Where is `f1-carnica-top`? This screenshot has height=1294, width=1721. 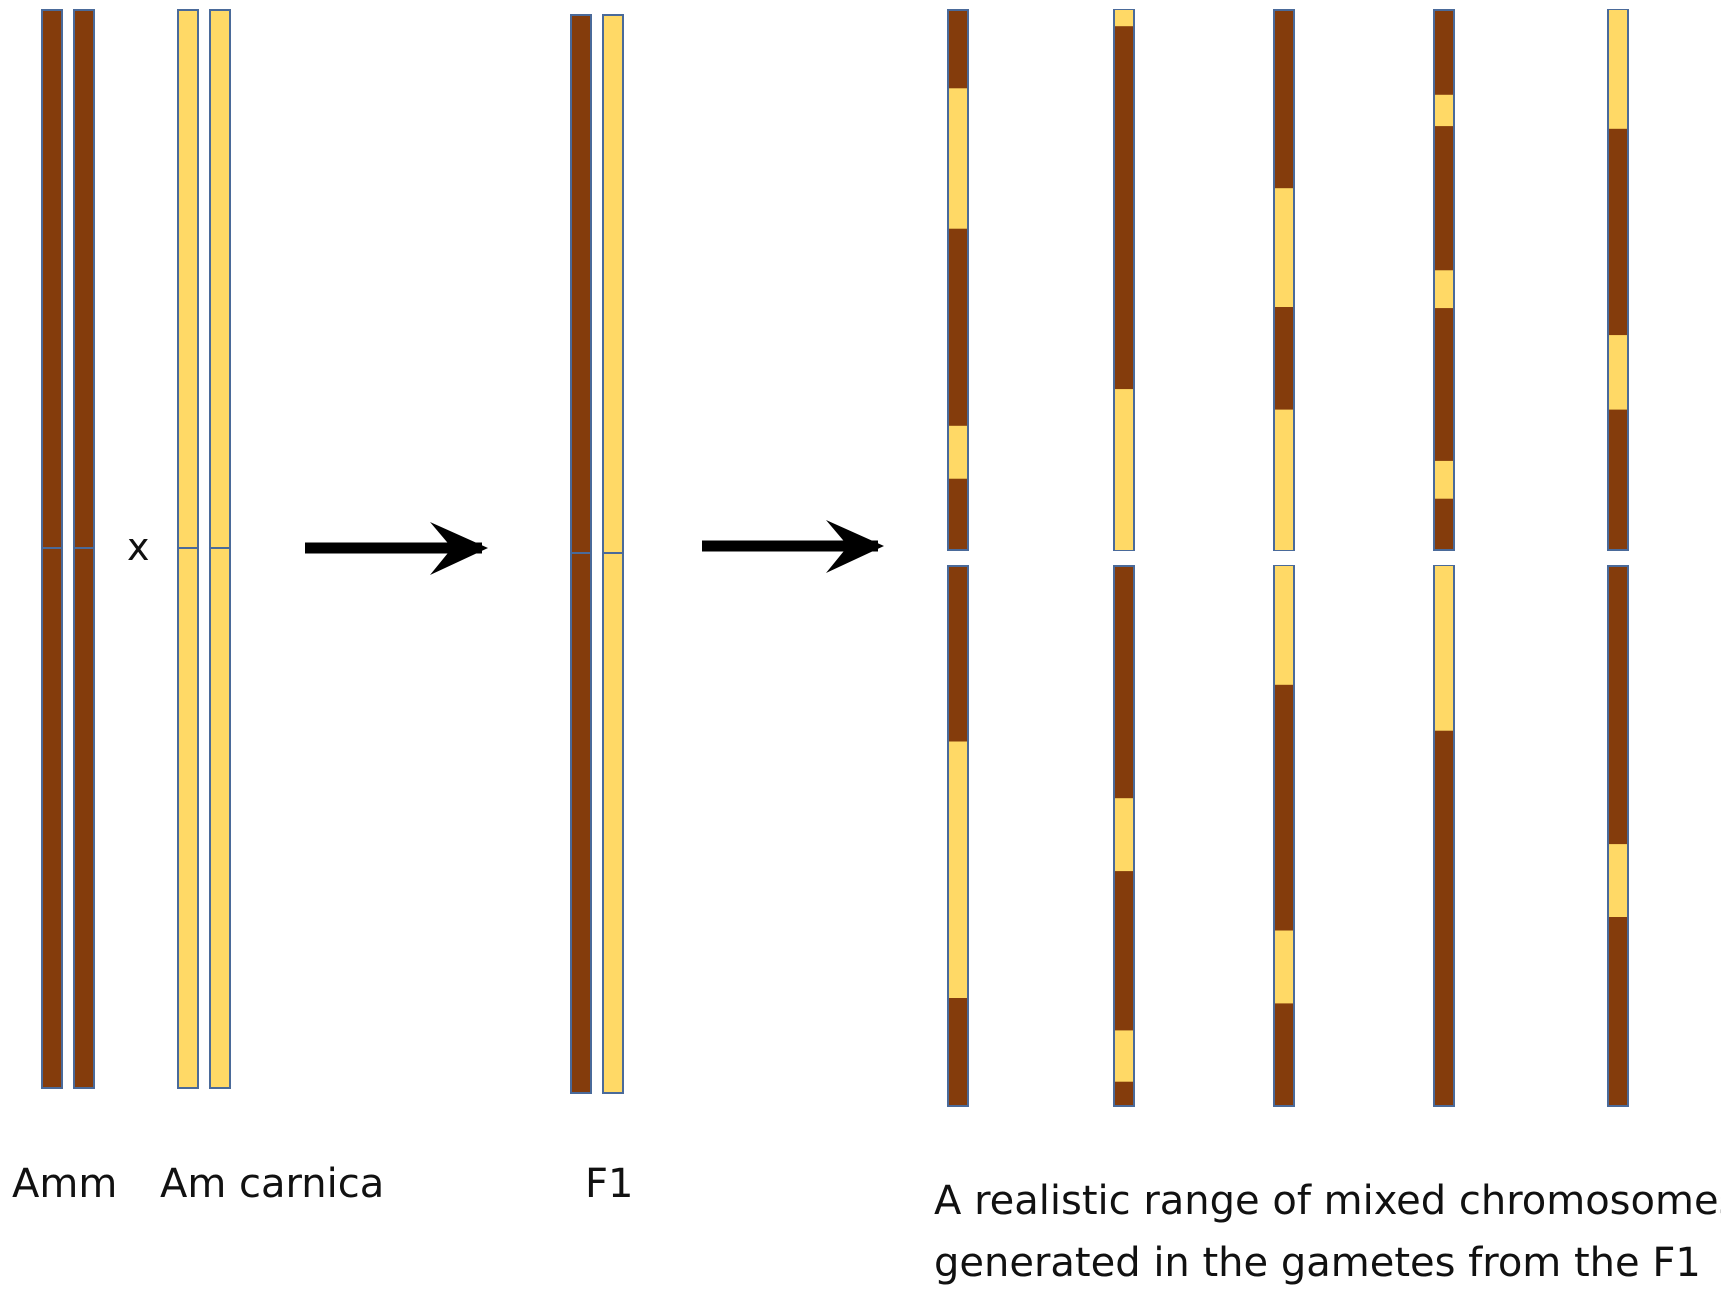 f1-carnica-top is located at coordinates (613, 285).